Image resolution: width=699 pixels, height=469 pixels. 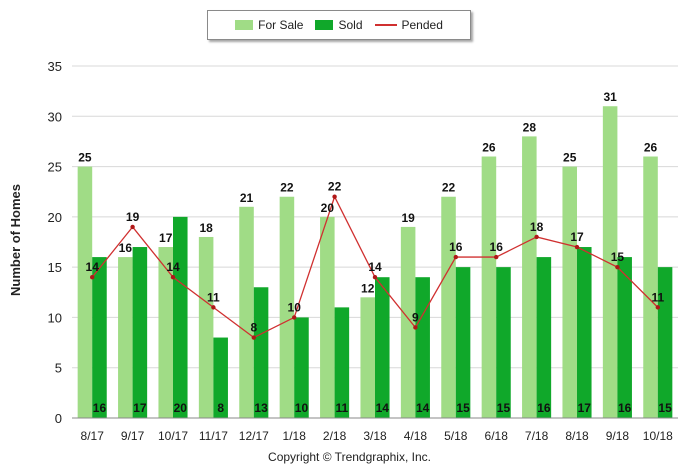 I want to click on data-label-for-sale: 21, so click(x=247, y=198).